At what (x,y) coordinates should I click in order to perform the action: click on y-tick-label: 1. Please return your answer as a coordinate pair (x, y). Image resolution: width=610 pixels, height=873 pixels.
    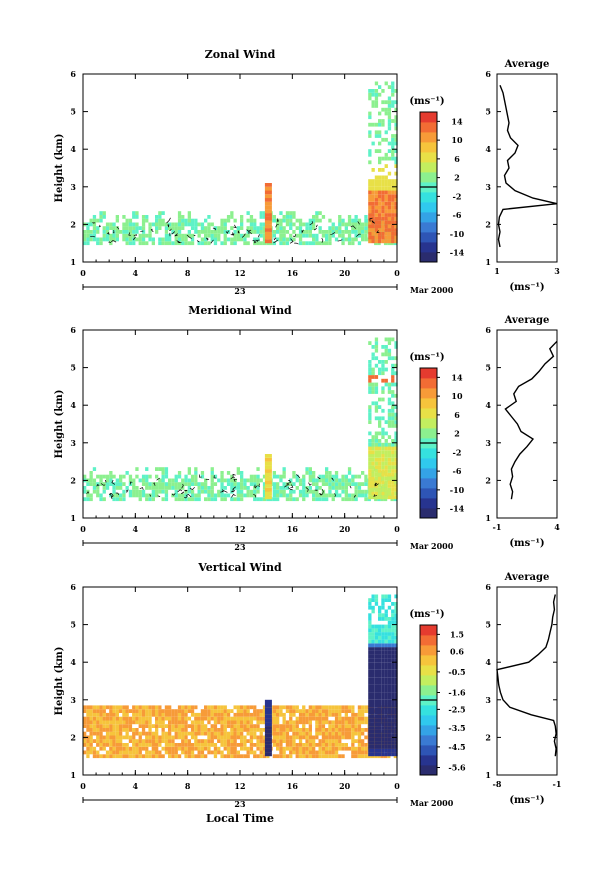
    Looking at the image, I should click on (73, 518).